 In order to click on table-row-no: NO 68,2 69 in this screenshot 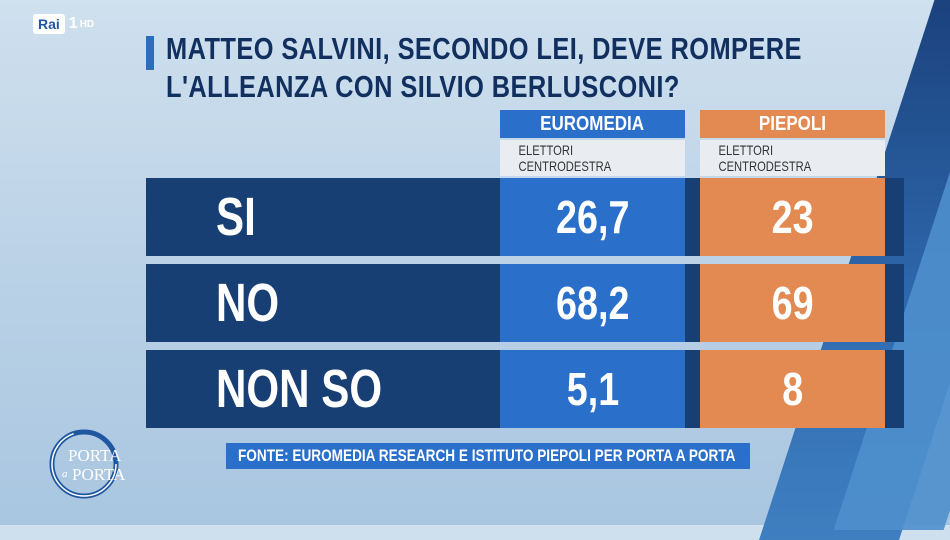, I will do `click(525, 303)`.